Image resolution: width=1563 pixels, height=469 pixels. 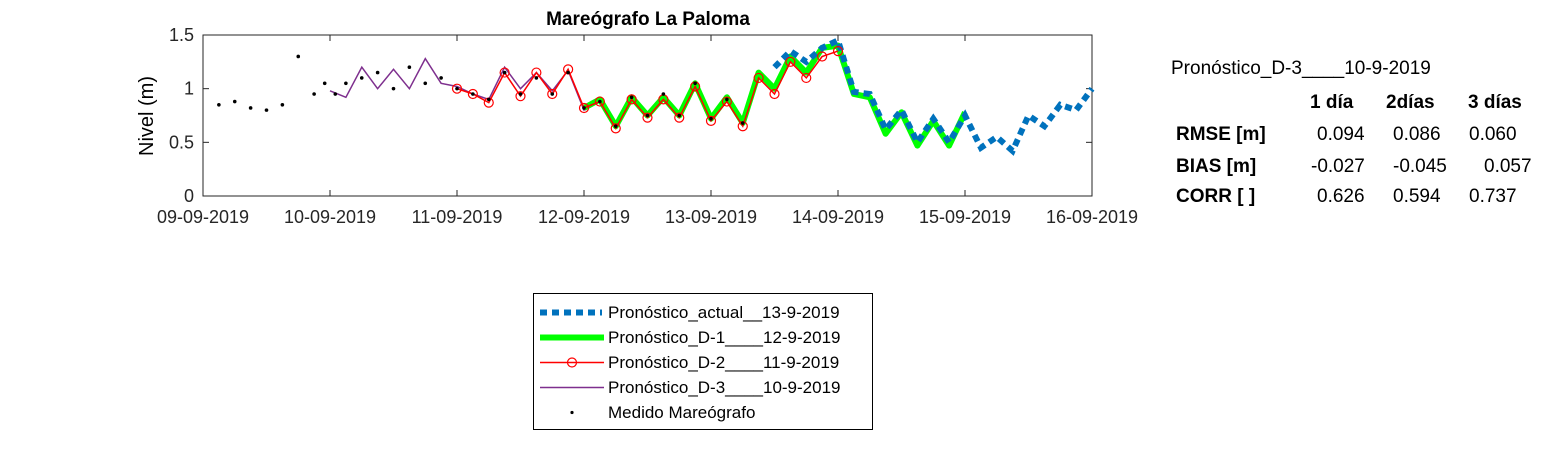 What do you see at coordinates (724, 362) in the screenshot?
I see `legend-label: Pronóstico_D-2____11-9-2019` at bounding box center [724, 362].